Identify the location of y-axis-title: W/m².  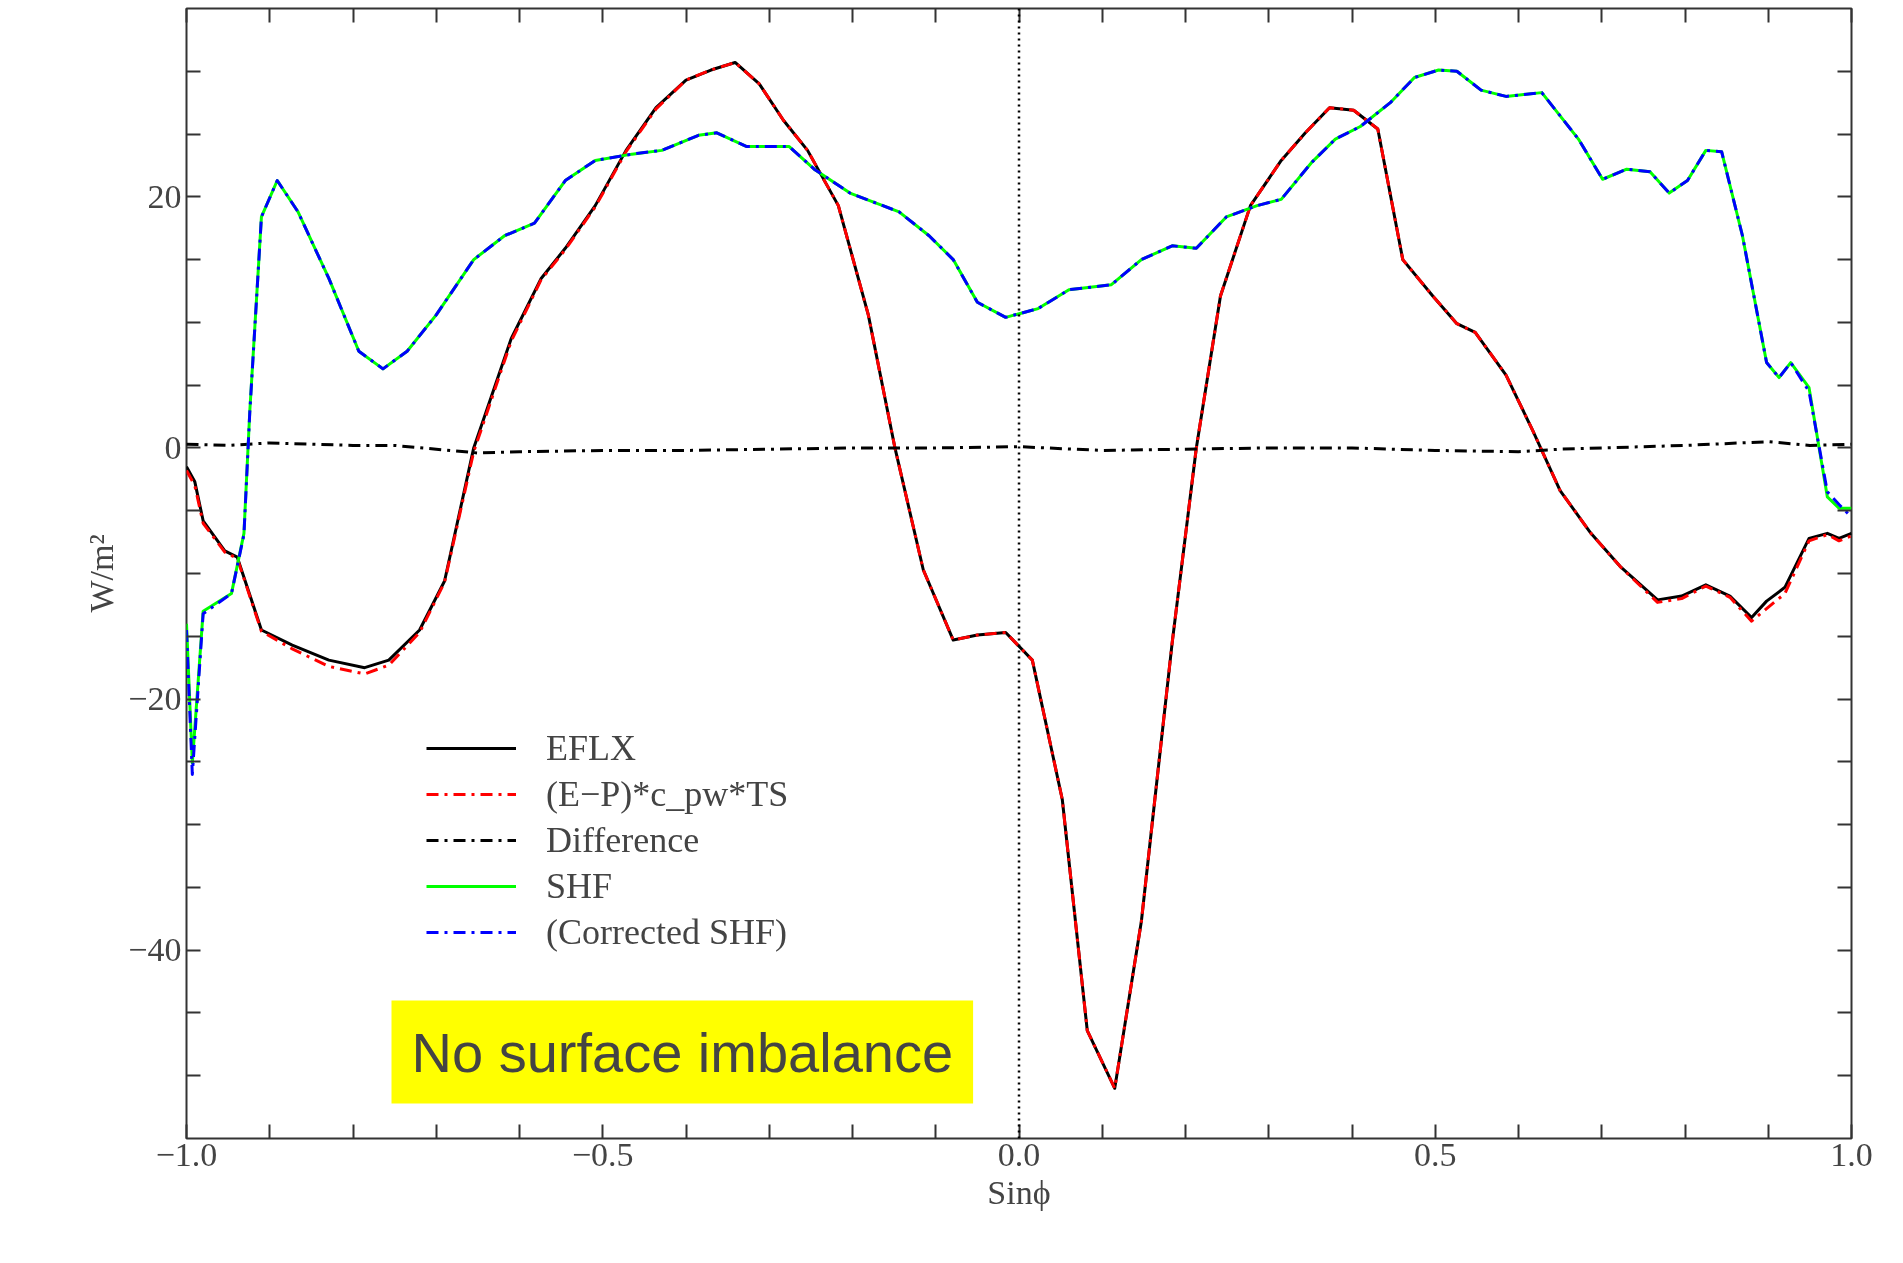
(102, 573).